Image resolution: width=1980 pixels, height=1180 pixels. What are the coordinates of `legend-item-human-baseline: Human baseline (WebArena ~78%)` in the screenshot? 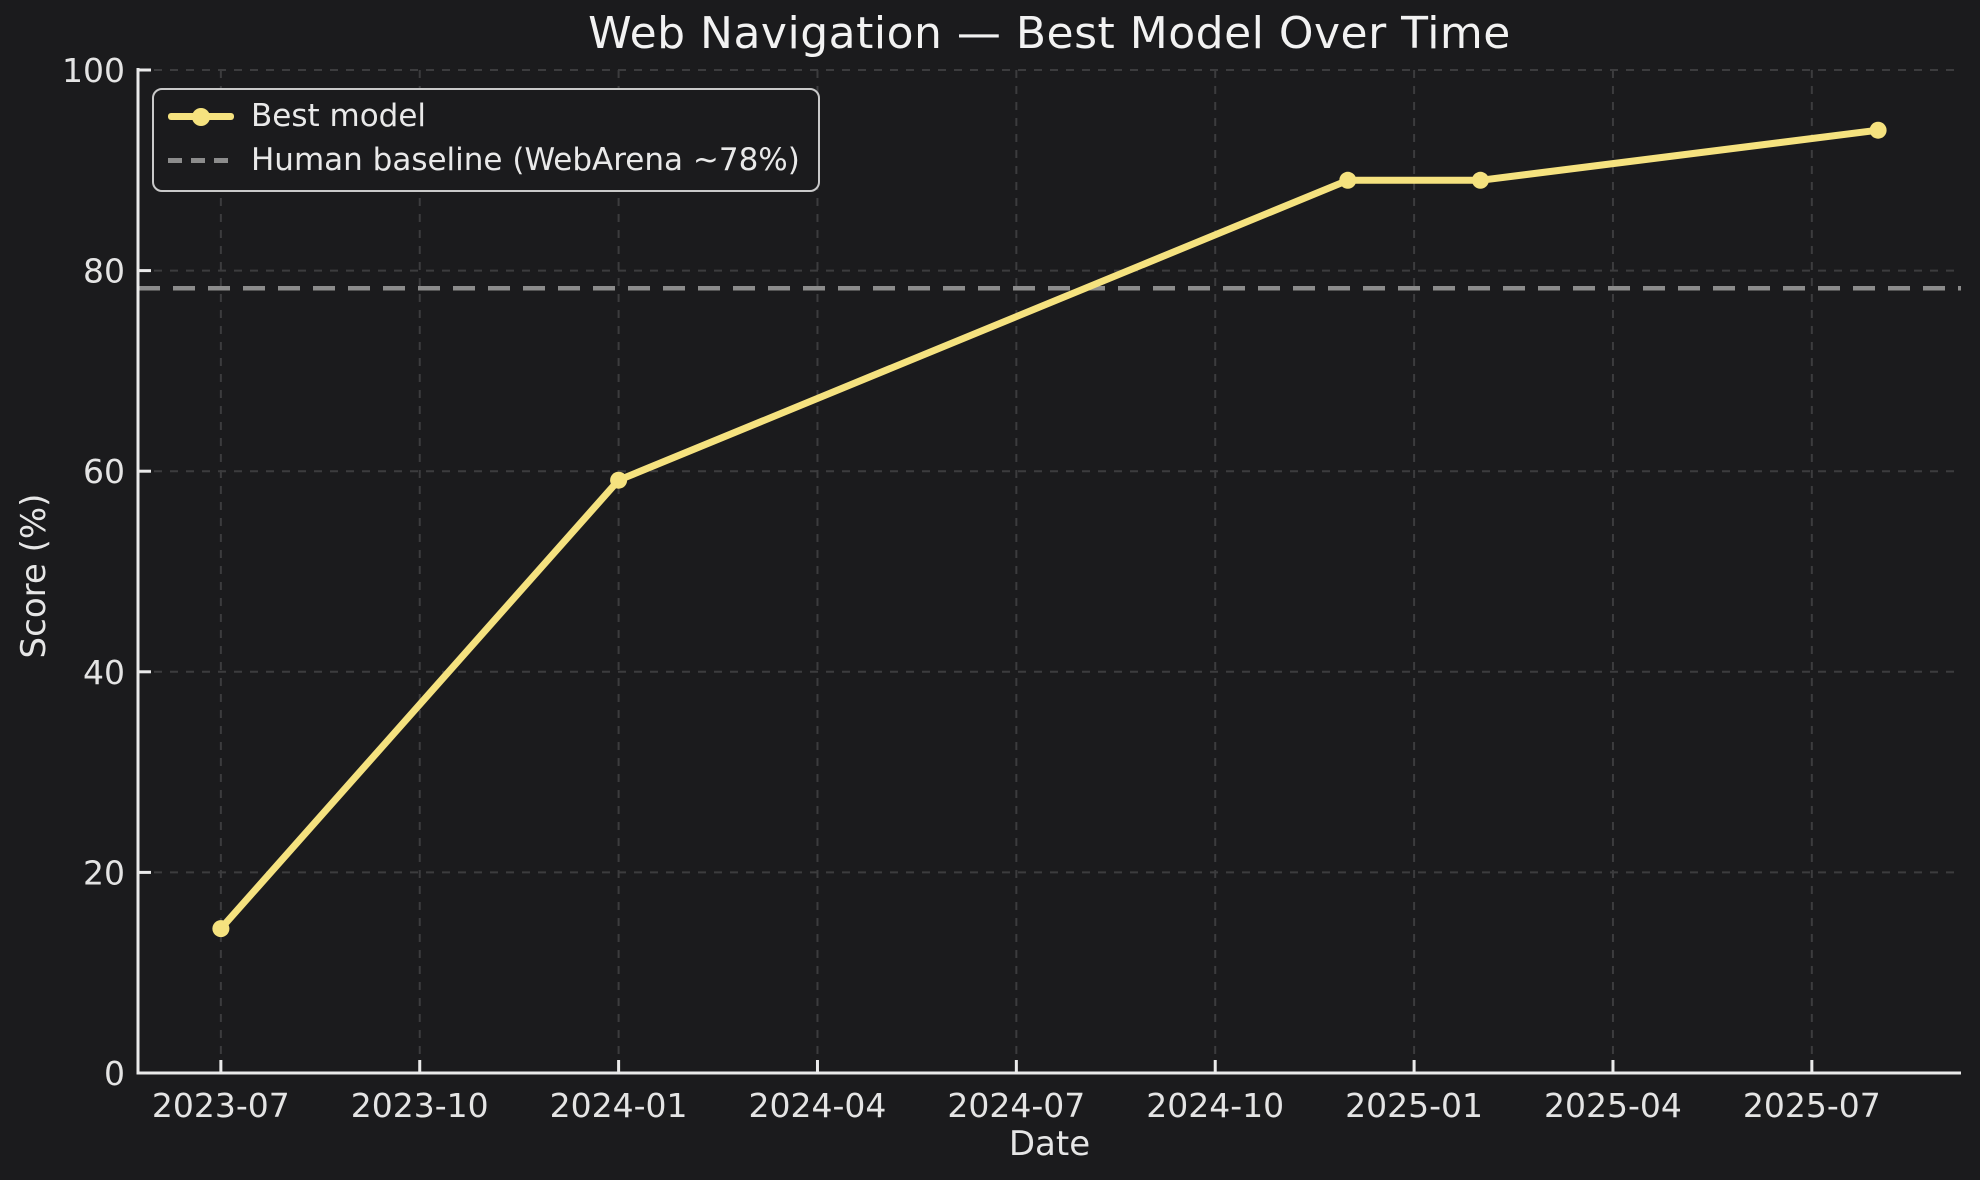 It's located at (484, 160).